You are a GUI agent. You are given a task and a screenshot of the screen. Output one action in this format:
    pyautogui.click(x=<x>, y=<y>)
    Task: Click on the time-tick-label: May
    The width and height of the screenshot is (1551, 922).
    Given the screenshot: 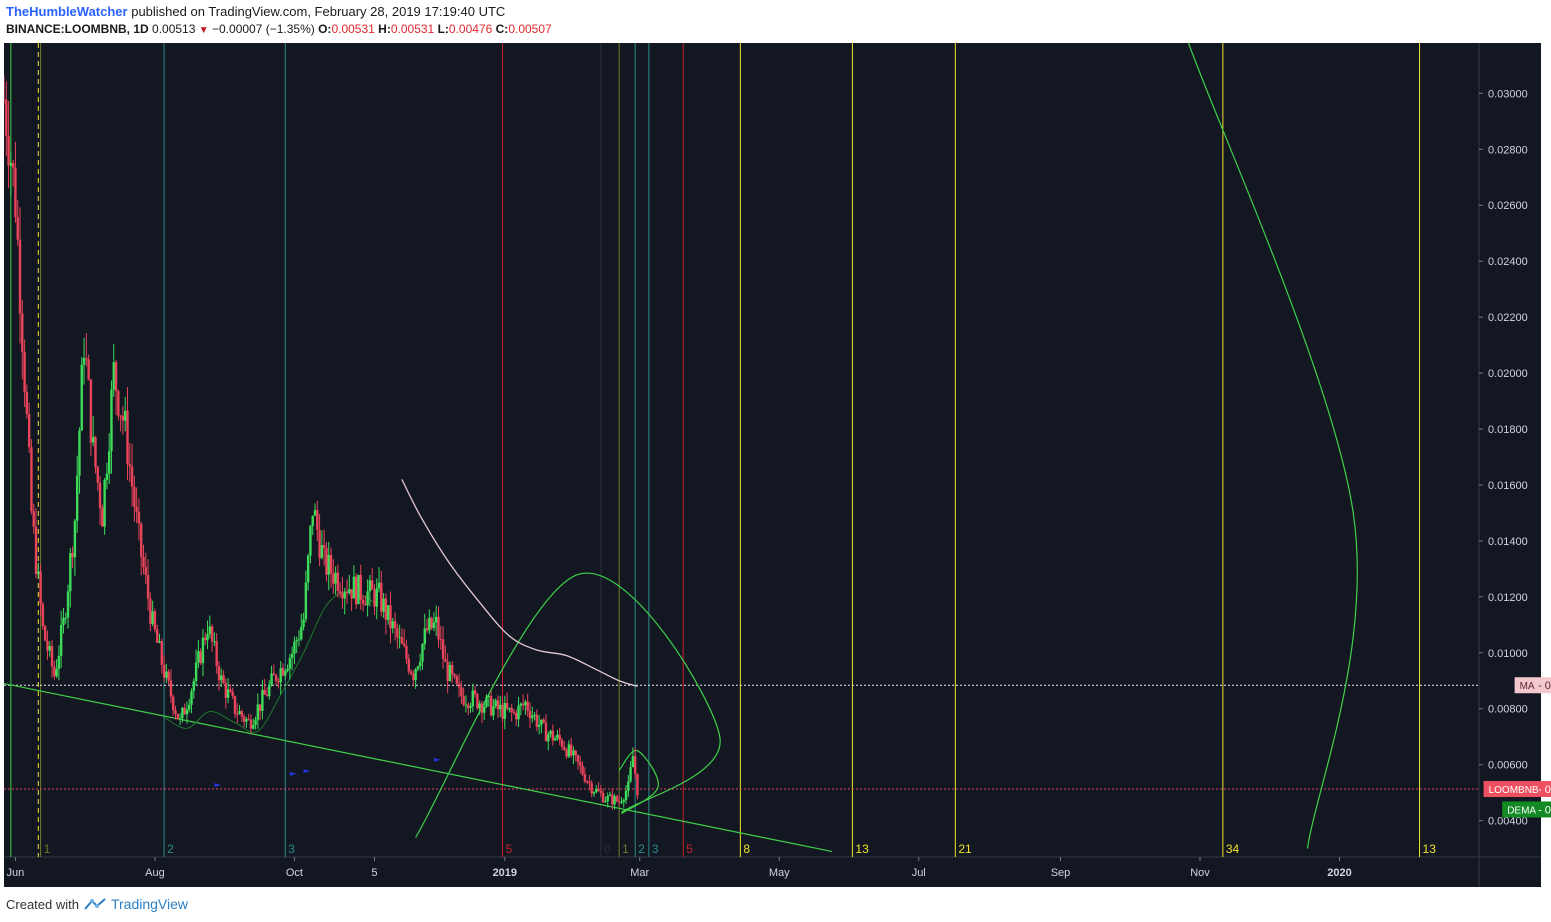 What is the action you would take?
    pyautogui.click(x=779, y=873)
    